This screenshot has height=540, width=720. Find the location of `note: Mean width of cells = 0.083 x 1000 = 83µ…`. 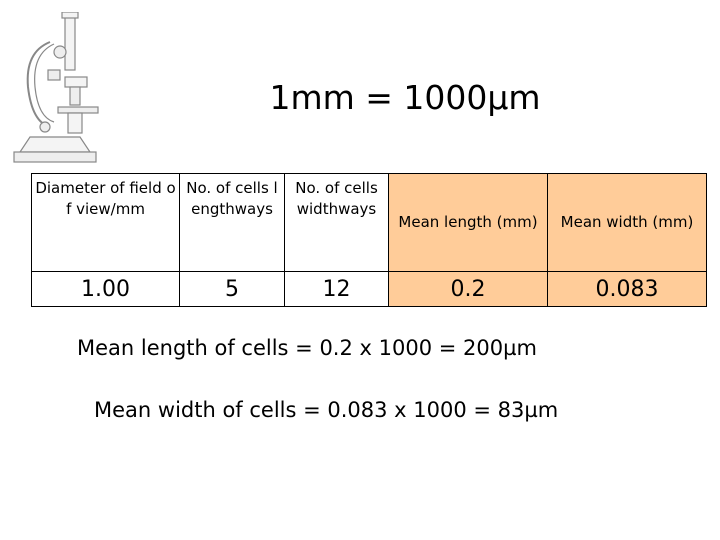

note: Mean width of cells = 0.083 x 1000 = 83µ… is located at coordinates (326, 410).